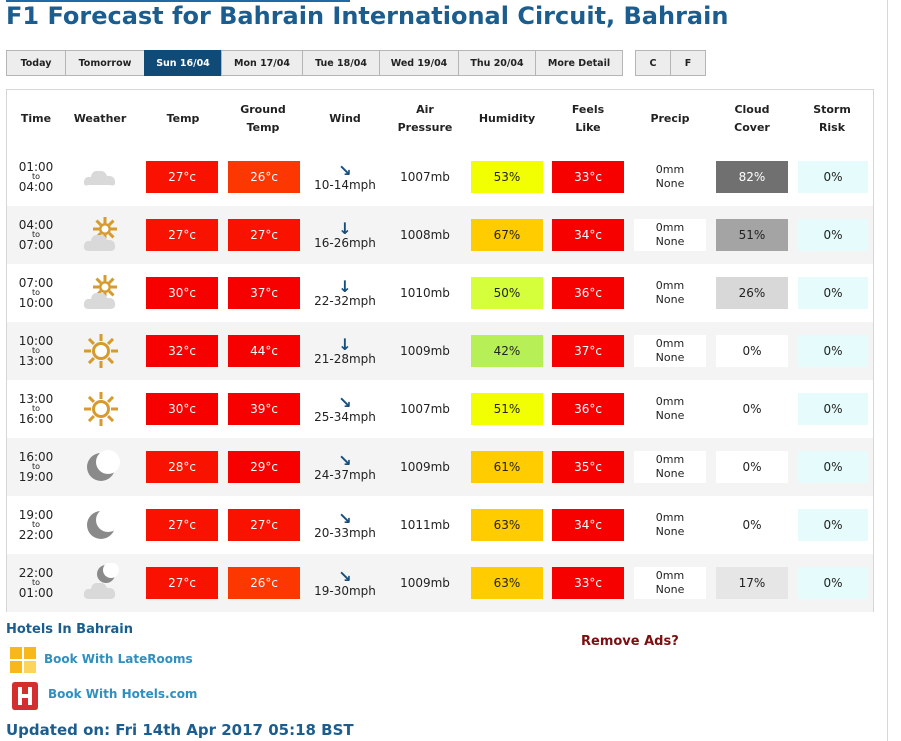 This screenshot has width=901, height=741. I want to click on temp-value: 28°c, so click(182, 467).